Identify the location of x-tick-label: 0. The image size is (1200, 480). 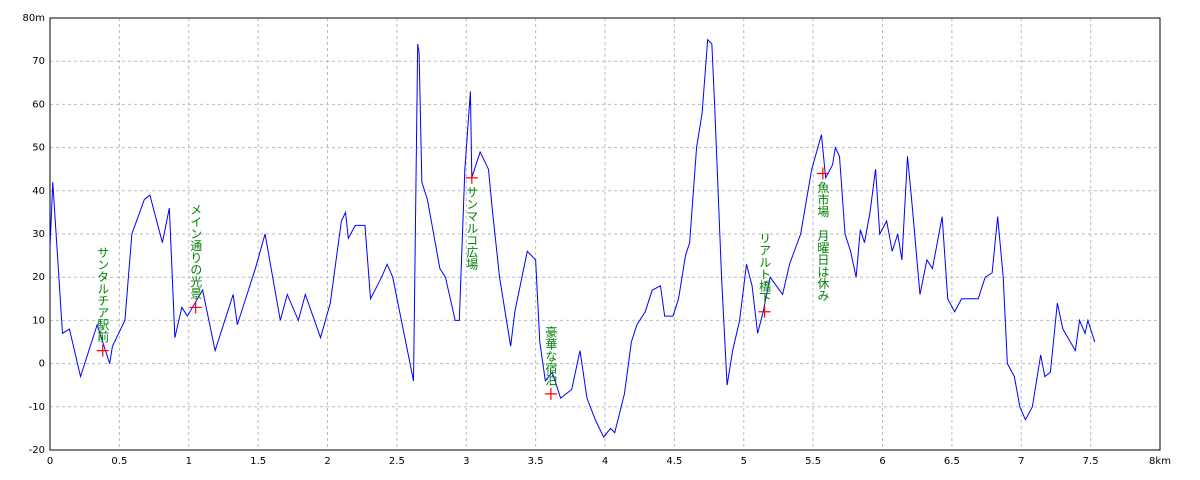
(50, 461).